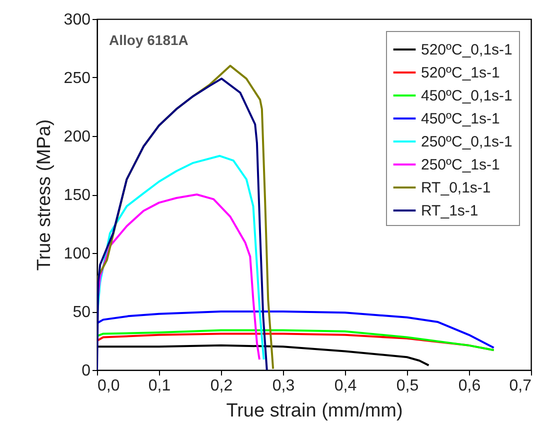 The width and height of the screenshot is (545, 439). What do you see at coordinates (314, 411) in the screenshot?
I see `x-axis-title: True strain (mm/mm)` at bounding box center [314, 411].